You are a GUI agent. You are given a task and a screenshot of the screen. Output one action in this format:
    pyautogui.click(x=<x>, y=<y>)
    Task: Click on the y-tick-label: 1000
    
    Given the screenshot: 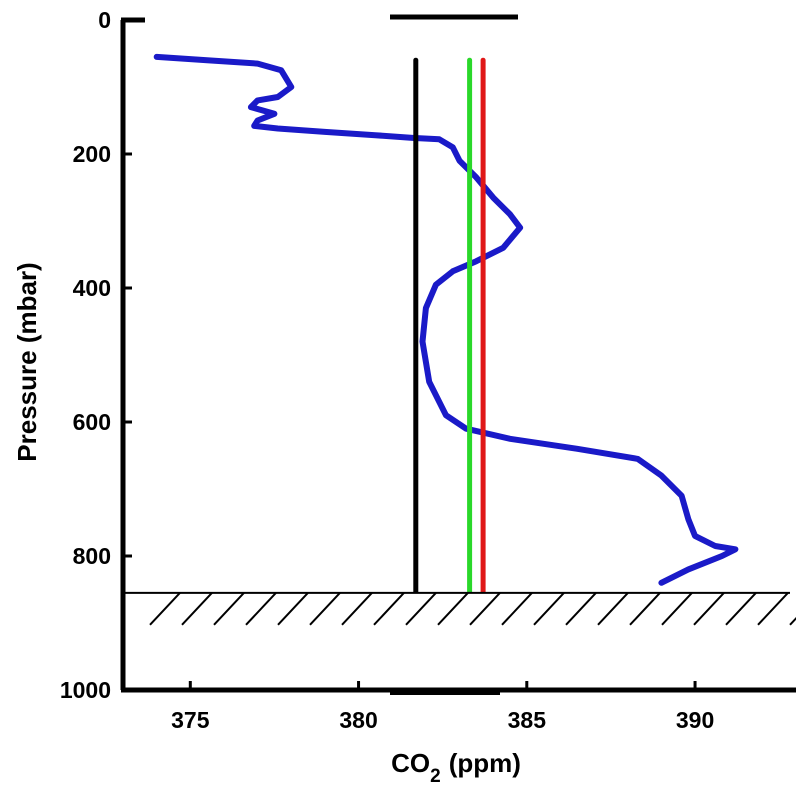 What is the action you would take?
    pyautogui.click(x=85, y=690)
    